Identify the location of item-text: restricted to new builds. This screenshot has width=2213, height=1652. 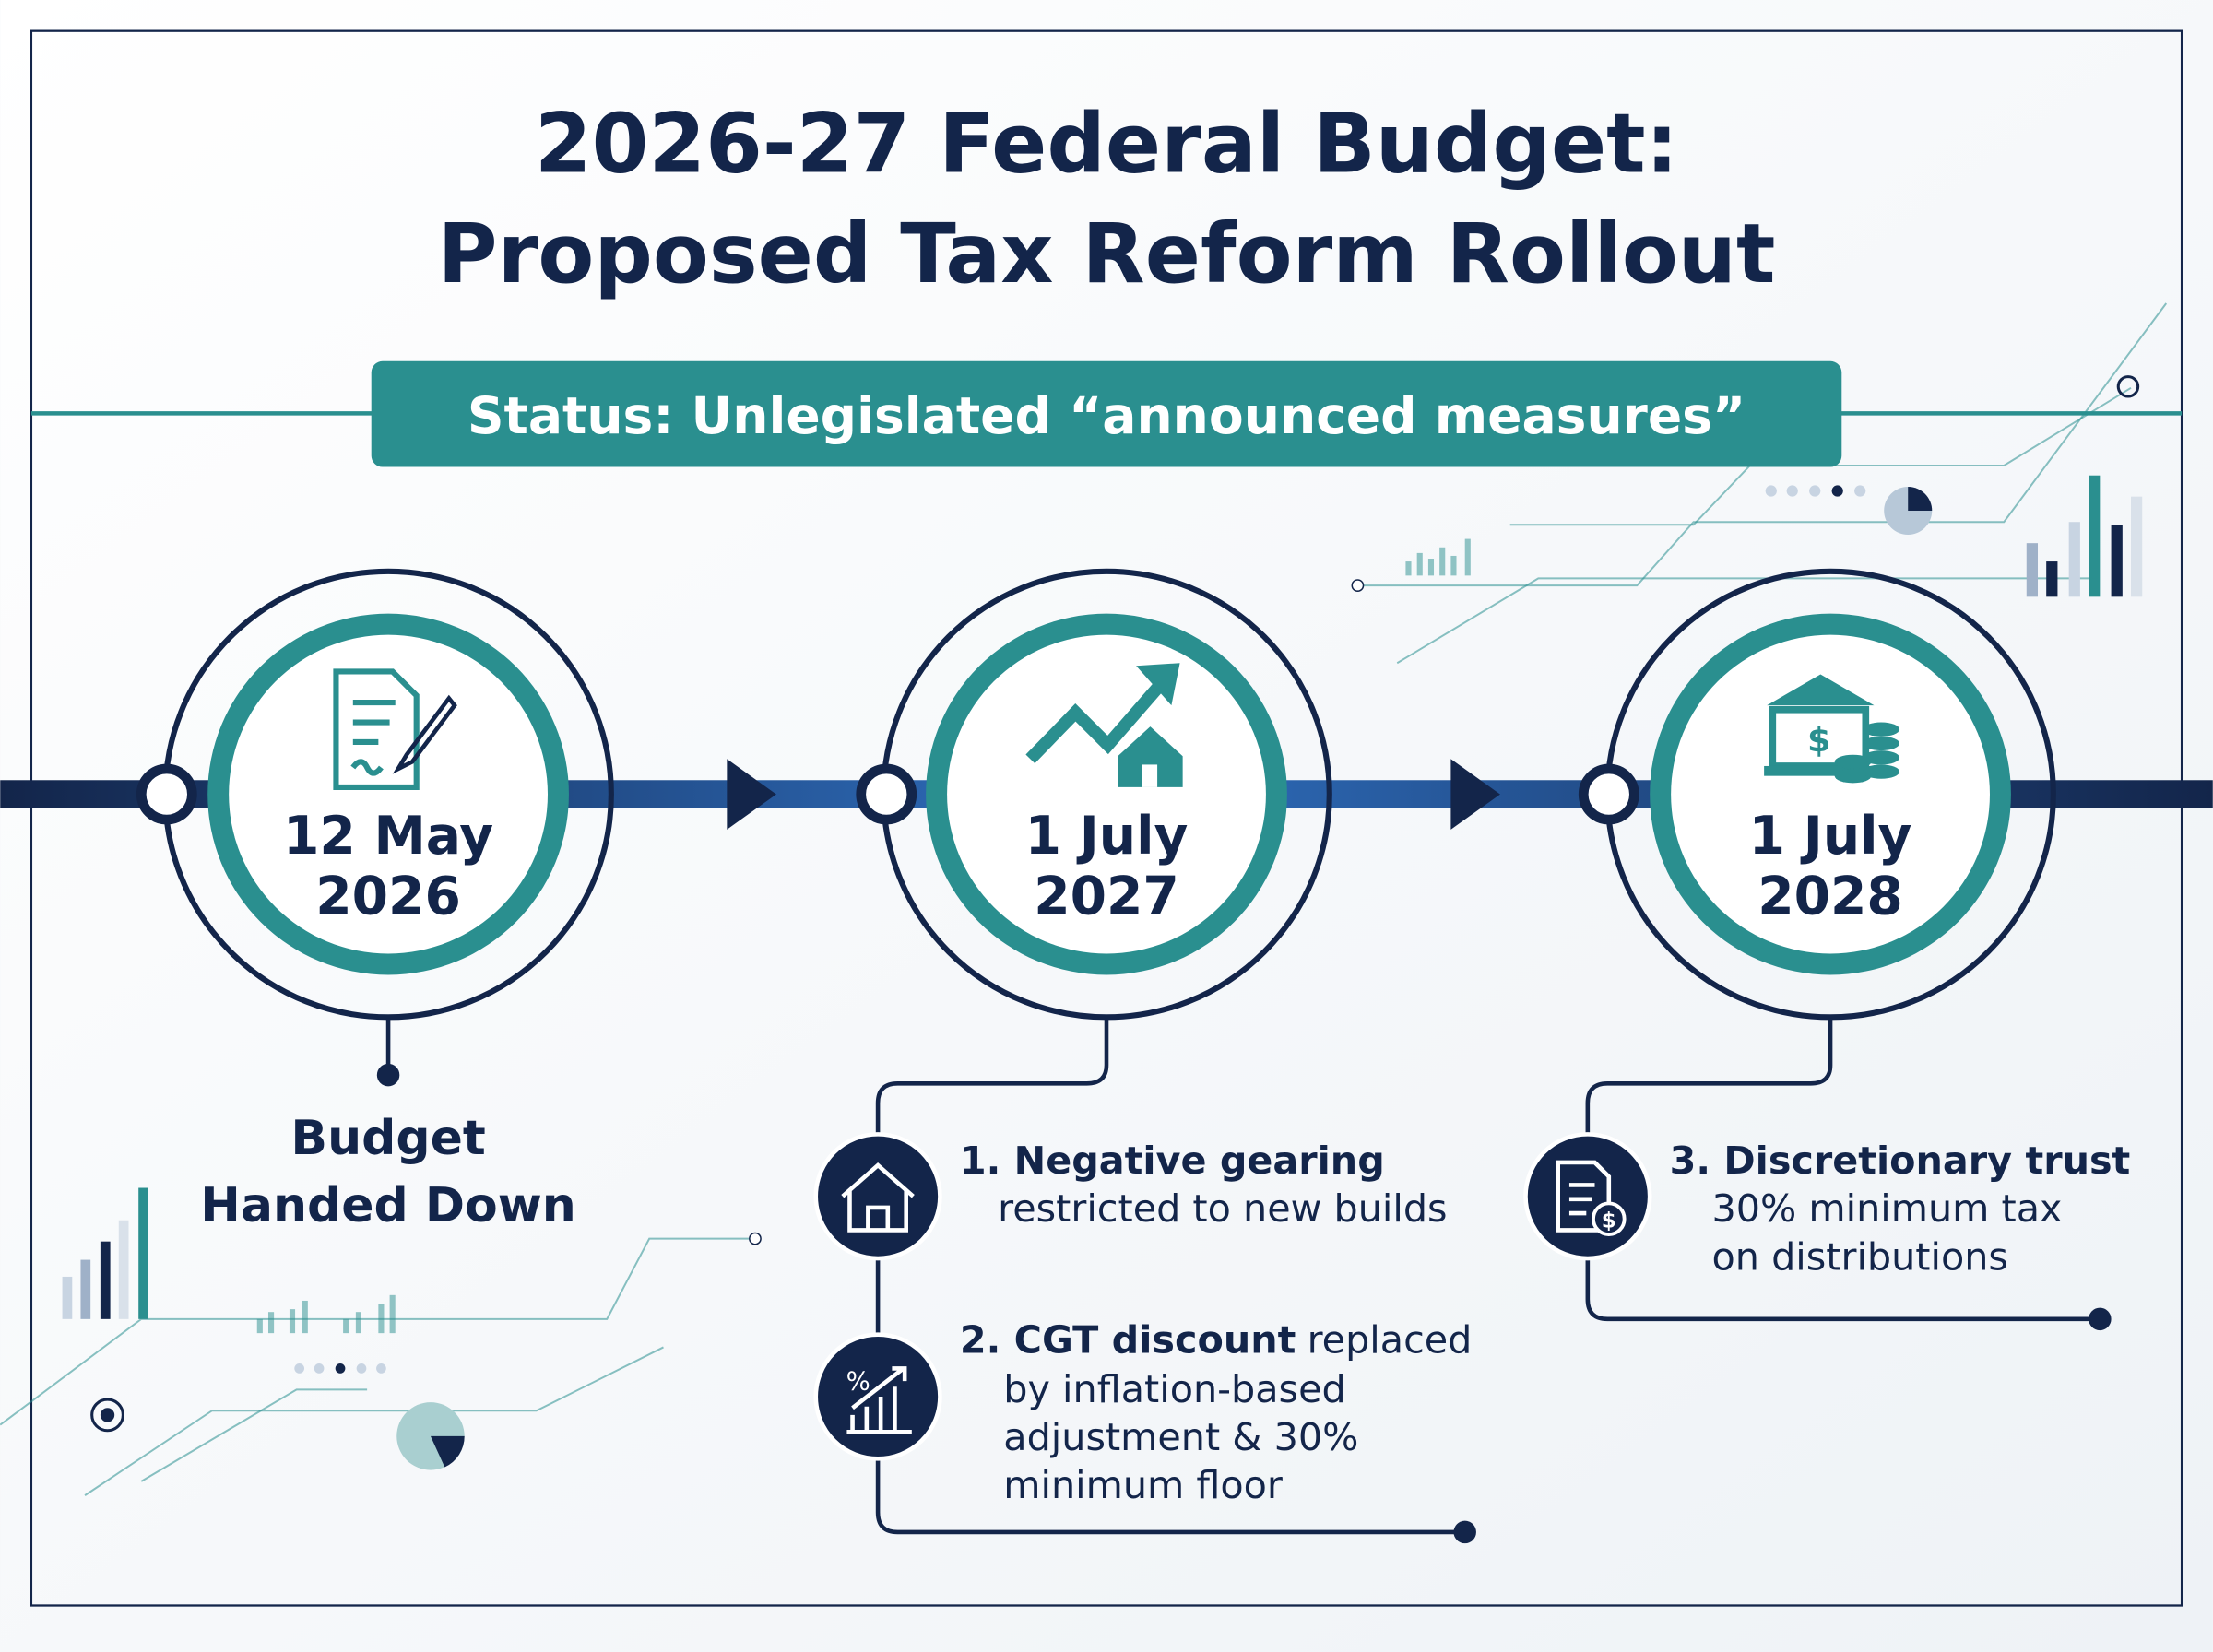
(1222, 1208).